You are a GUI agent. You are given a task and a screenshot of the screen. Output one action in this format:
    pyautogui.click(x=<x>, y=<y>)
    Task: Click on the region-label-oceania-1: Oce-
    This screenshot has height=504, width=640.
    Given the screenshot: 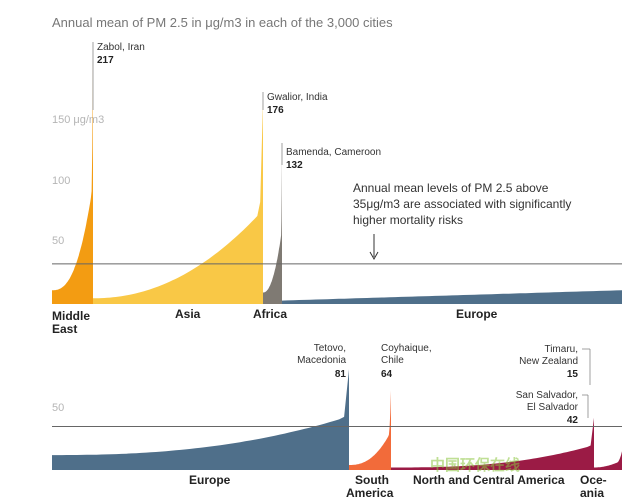 What is the action you would take?
    pyautogui.click(x=593, y=480)
    